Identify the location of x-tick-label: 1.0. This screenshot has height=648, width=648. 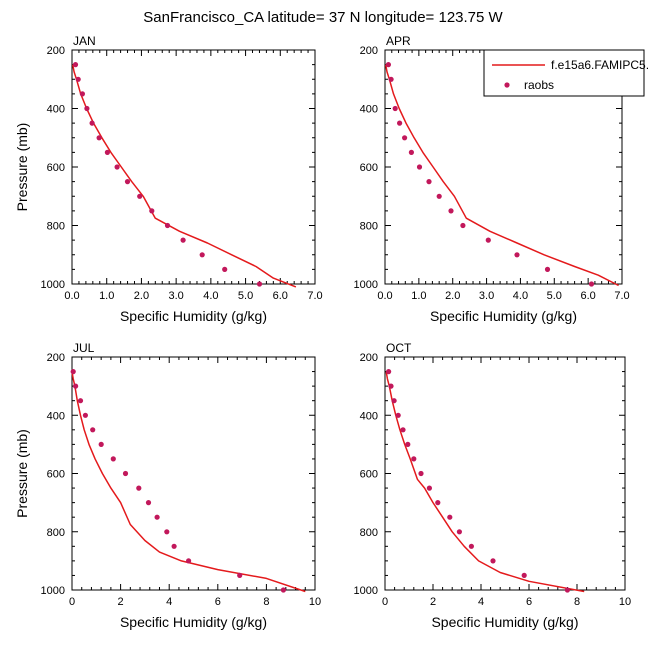
(106, 296).